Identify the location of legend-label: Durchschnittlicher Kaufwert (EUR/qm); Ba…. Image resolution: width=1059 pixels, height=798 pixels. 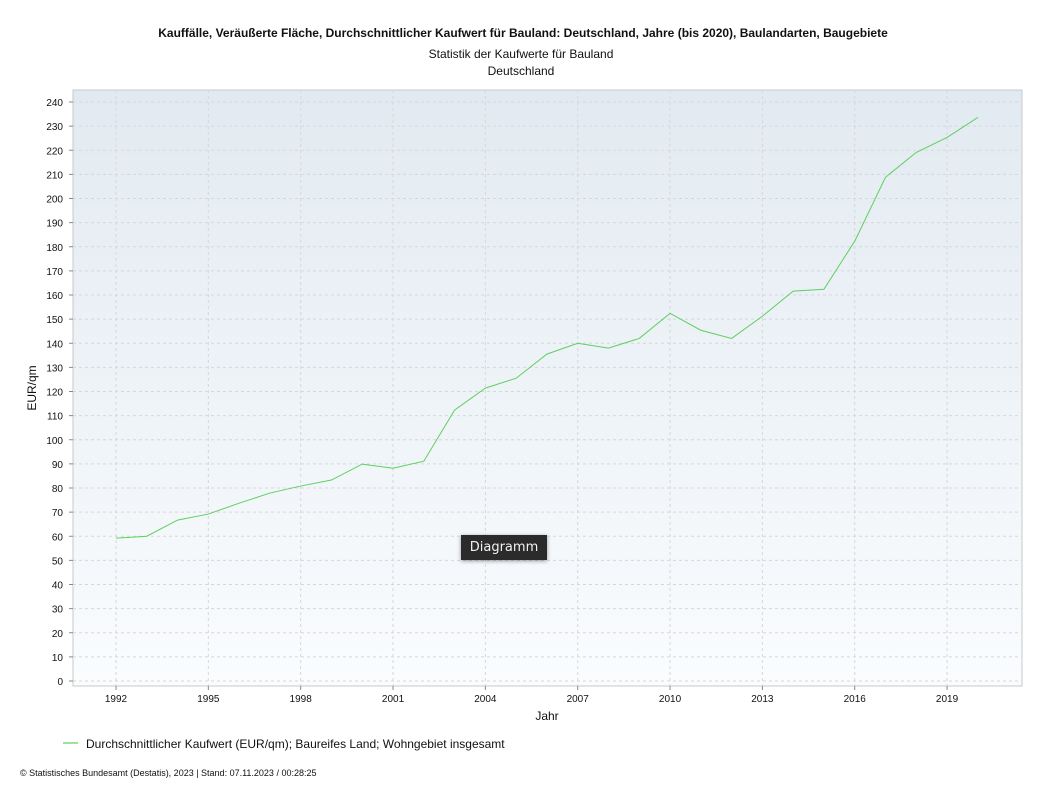
(295, 744).